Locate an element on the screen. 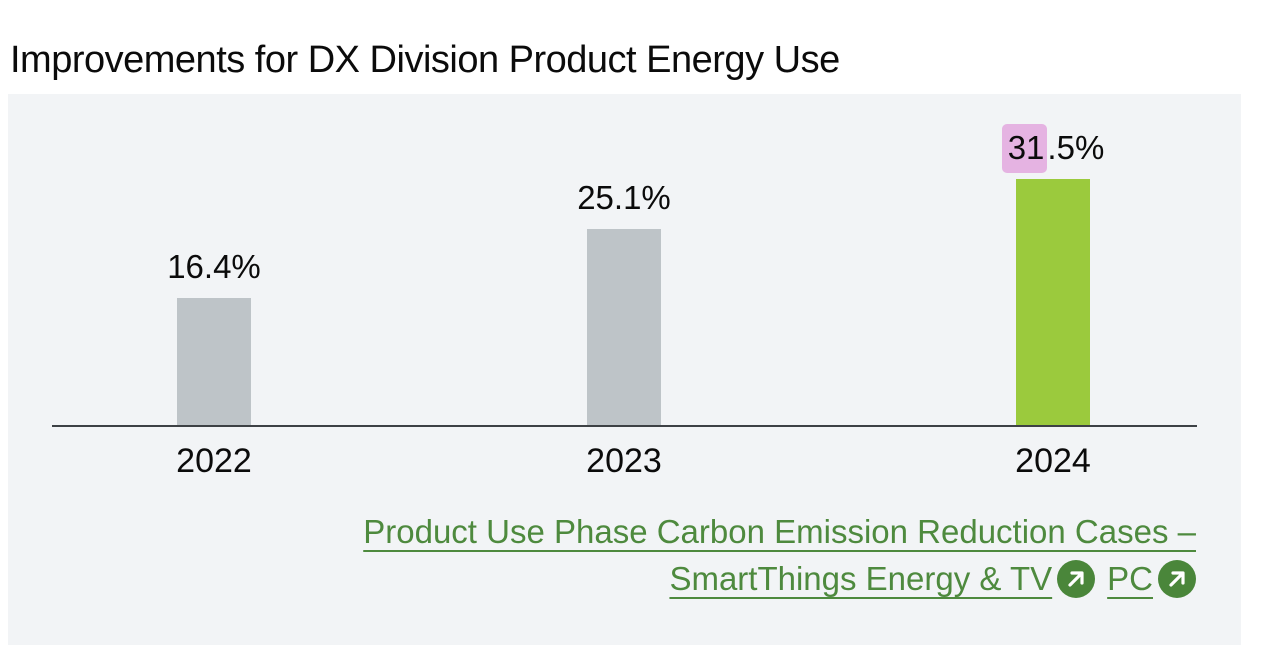  x-tick-2024: 2024 is located at coordinates (1053, 461).